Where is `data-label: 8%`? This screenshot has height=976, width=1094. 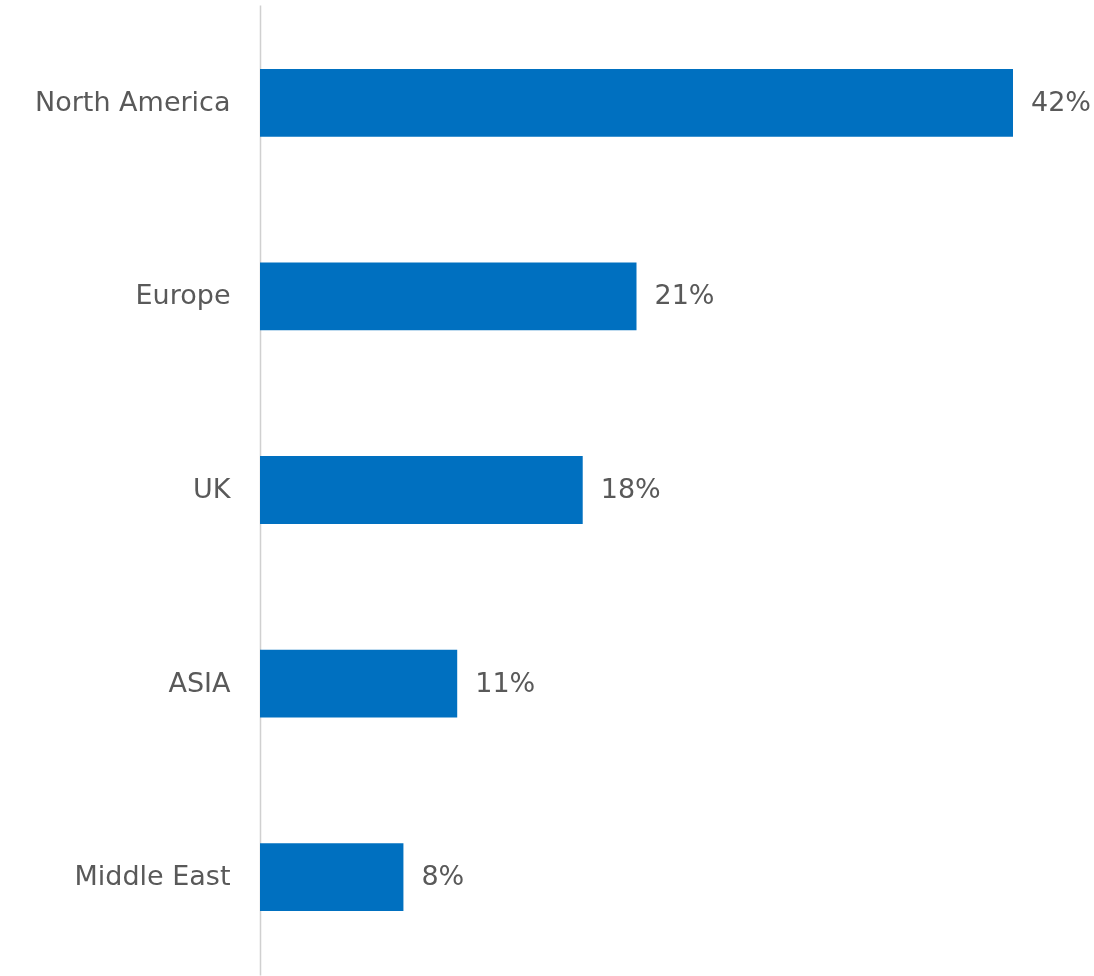
data-label: 8% is located at coordinates (443, 876).